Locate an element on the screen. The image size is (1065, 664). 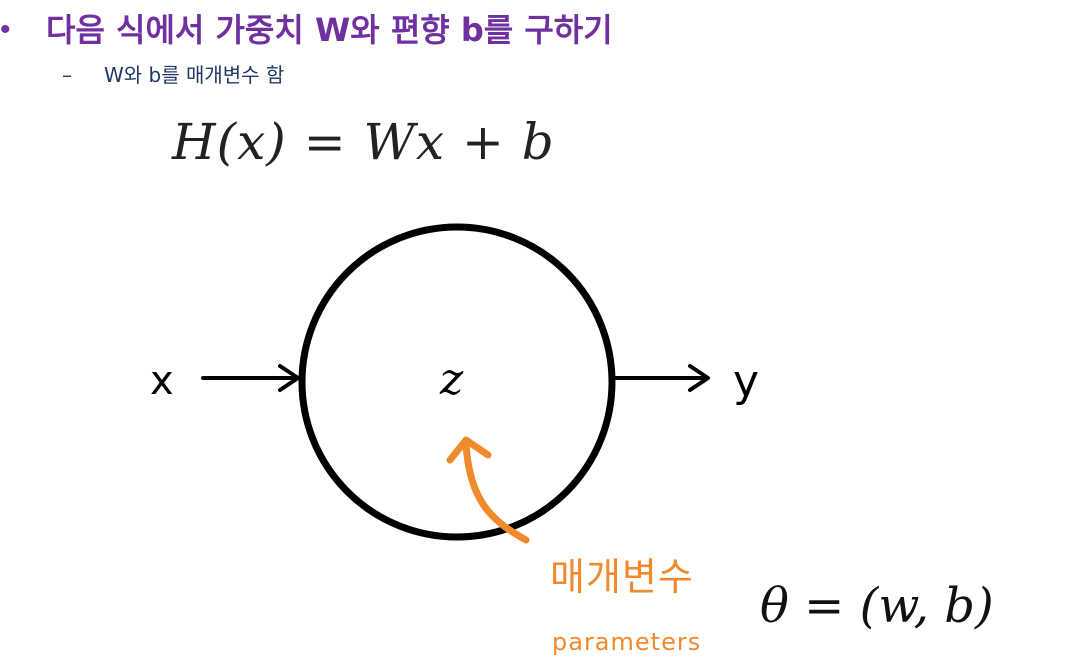
theta-formula: θ = (w, b) is located at coordinates (877, 606).